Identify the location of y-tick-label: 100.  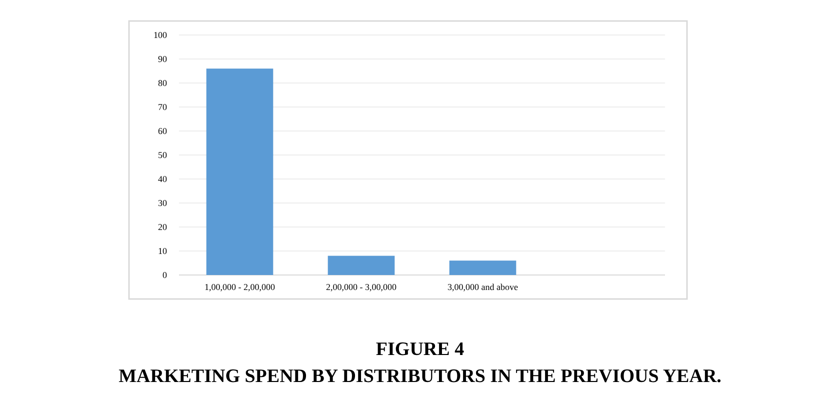
(161, 35).